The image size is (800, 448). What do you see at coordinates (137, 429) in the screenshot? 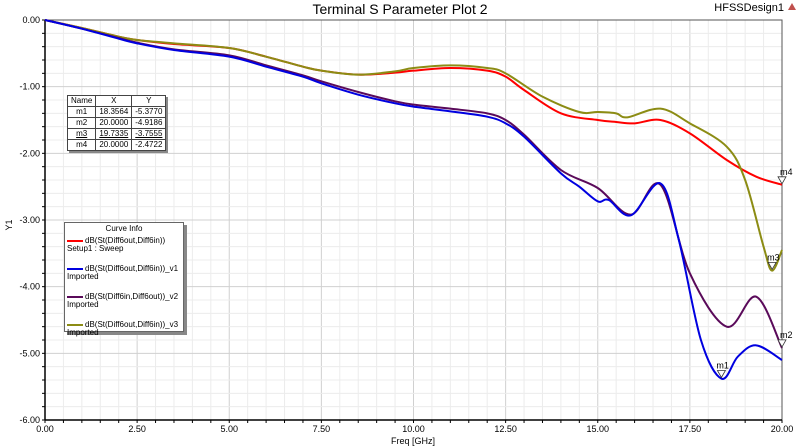
I see `x-tick-label: 2.50` at bounding box center [137, 429].